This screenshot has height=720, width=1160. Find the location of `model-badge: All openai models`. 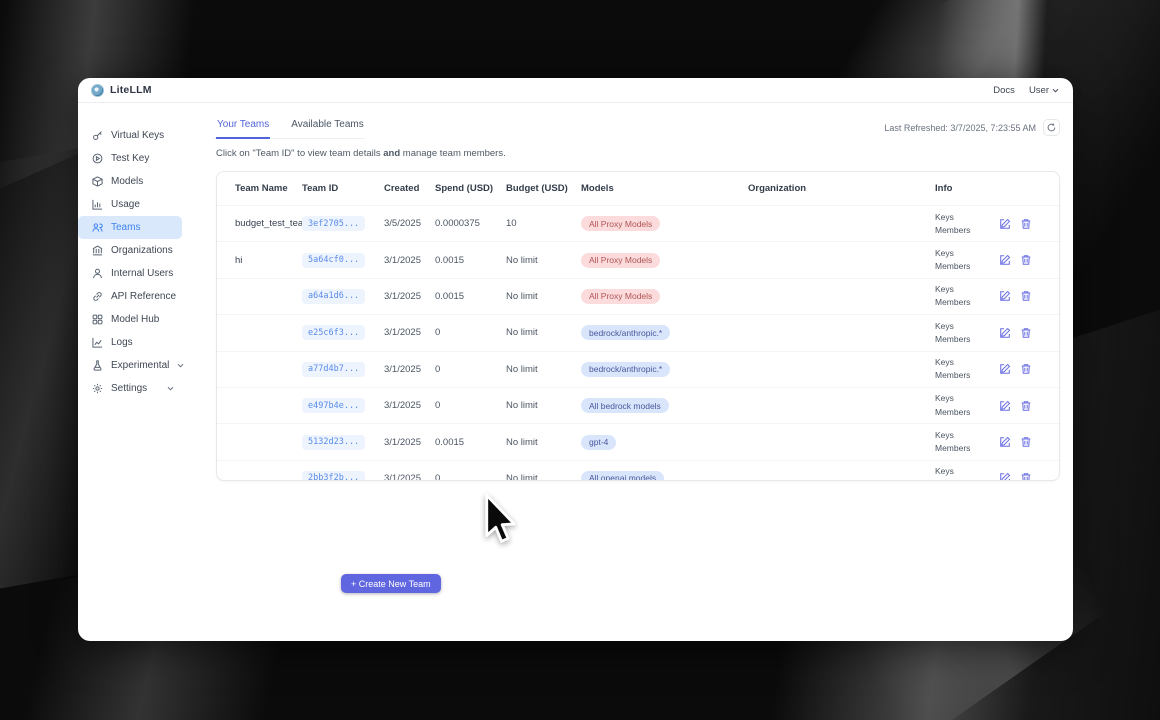

model-badge: All openai models is located at coordinates (623, 475).